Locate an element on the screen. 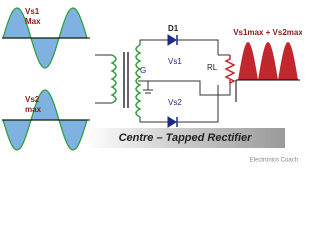  label: Max is located at coordinates (33, 21).